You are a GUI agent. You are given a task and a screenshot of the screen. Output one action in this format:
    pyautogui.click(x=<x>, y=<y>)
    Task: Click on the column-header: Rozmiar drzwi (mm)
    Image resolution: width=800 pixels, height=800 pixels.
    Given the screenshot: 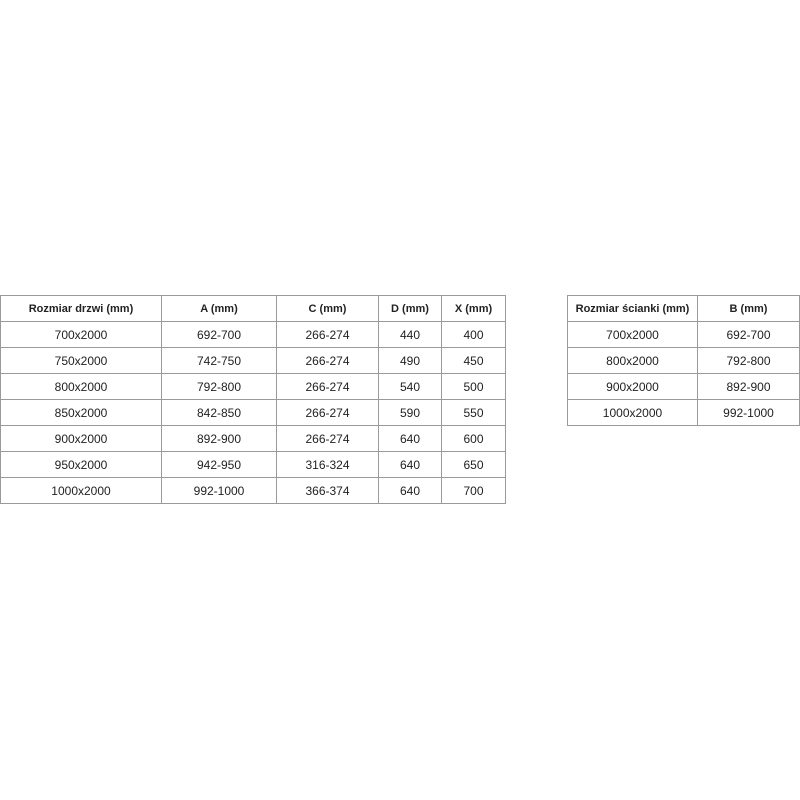 What is the action you would take?
    pyautogui.click(x=81, y=308)
    